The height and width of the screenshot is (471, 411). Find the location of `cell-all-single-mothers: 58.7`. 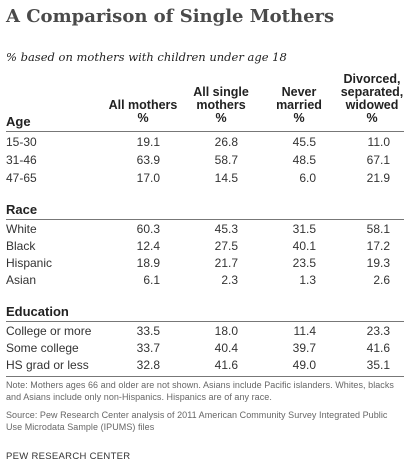

cell-all-single-mothers: 58.7 is located at coordinates (226, 160).